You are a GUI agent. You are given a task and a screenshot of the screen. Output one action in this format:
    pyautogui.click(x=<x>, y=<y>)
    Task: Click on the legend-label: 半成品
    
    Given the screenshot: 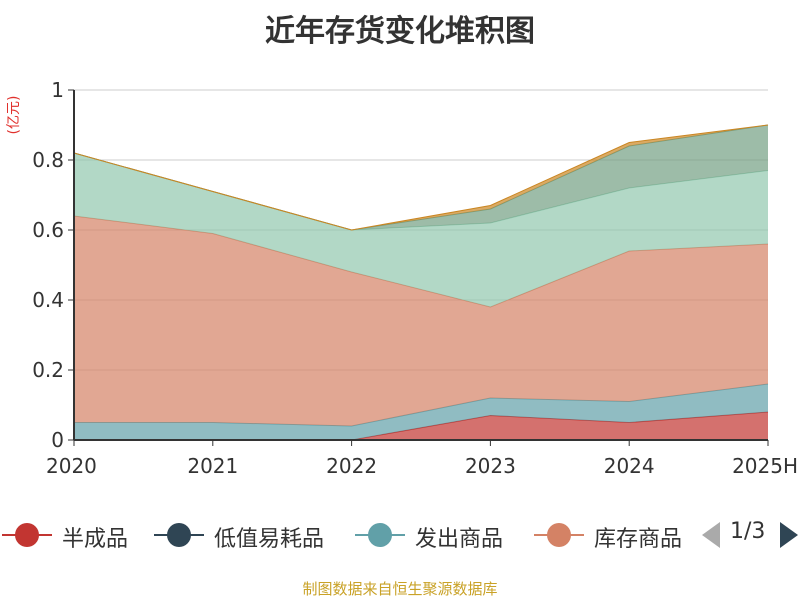 What is the action you would take?
    pyautogui.click(x=95, y=539)
    